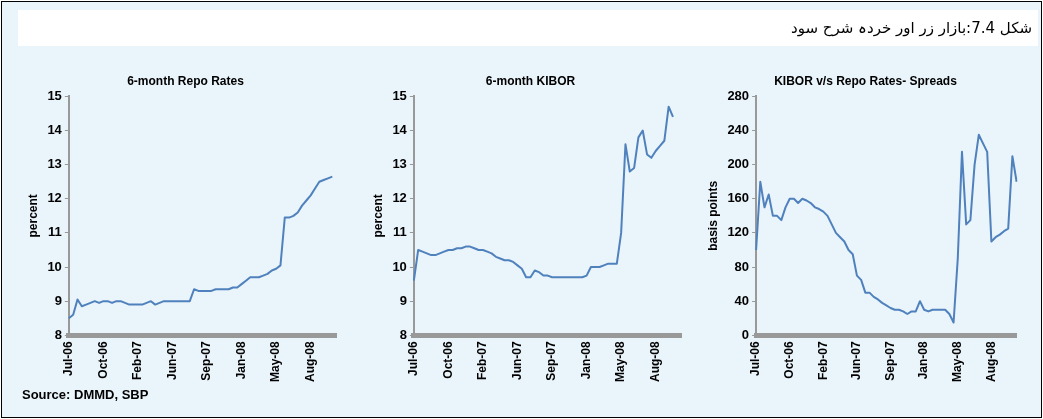  Describe the element at coordinates (738, 232) in the screenshot. I see `y-tick-label: 120` at that location.